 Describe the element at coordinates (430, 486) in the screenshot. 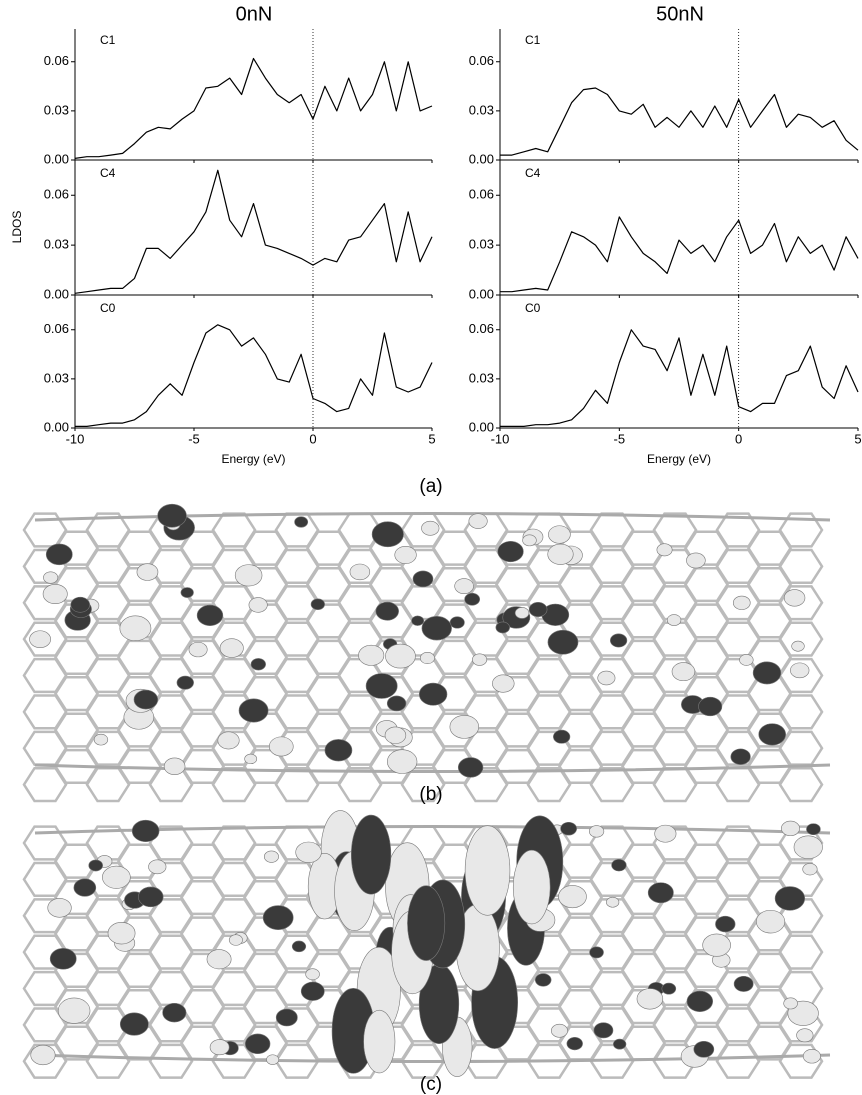

I see `caption: (a)` at that location.